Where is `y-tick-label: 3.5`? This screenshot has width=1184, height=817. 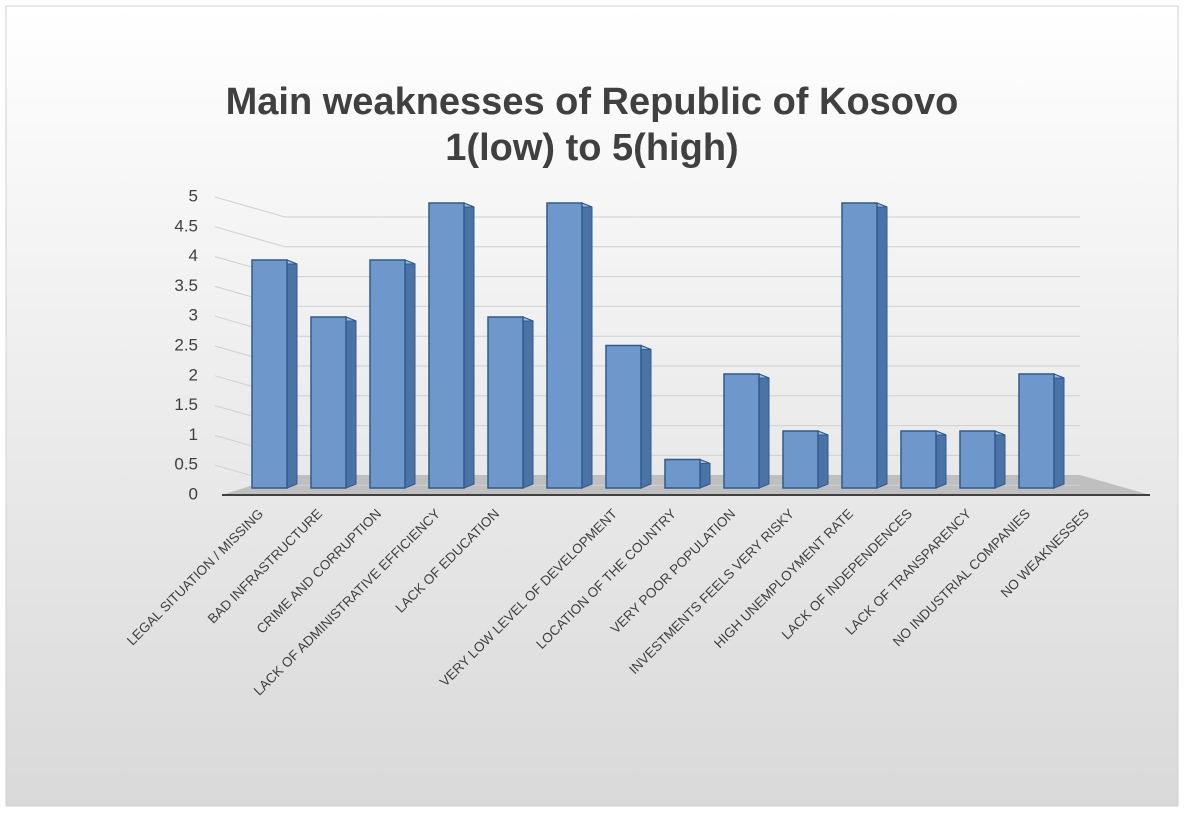
y-tick-label: 3.5 is located at coordinates (186, 285).